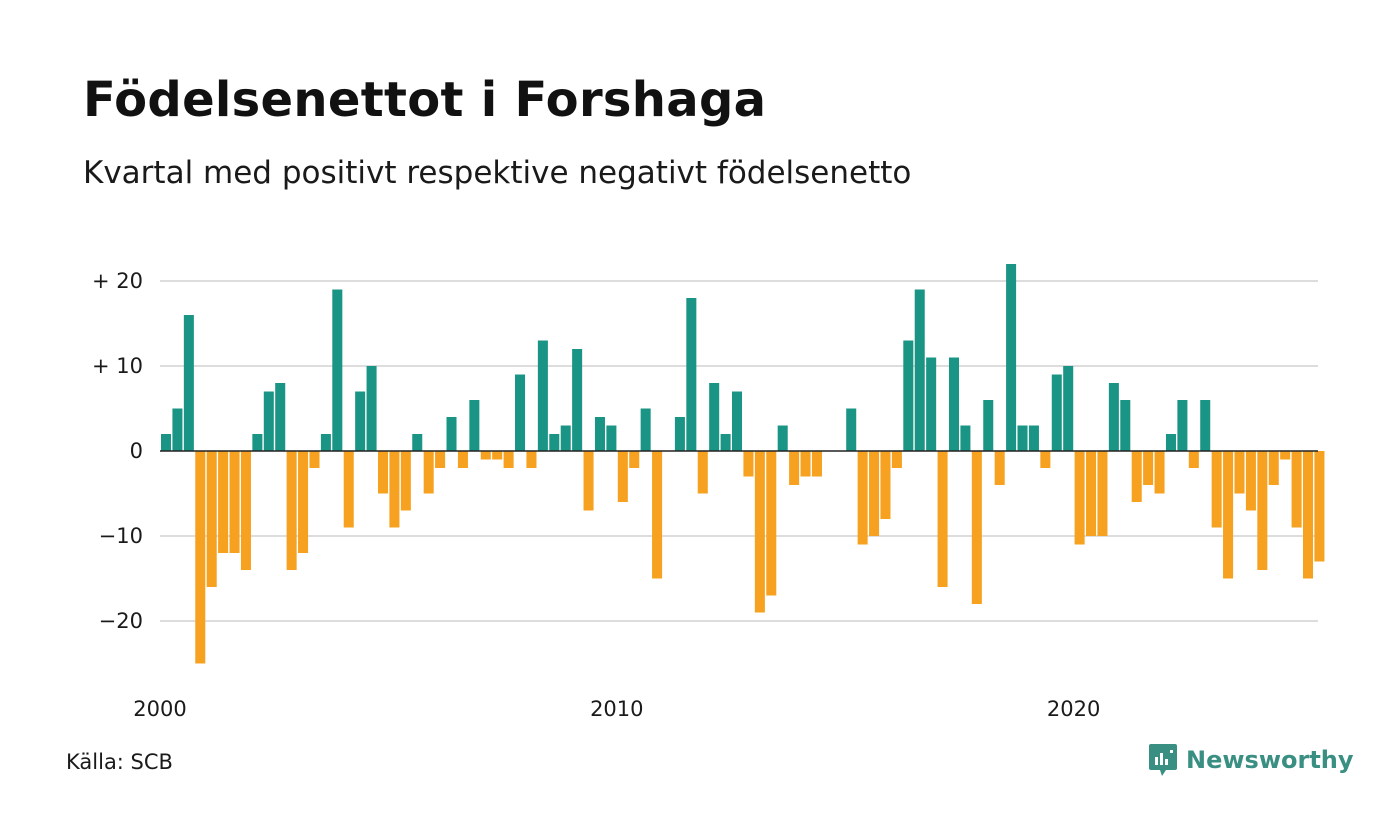 The image size is (1400, 840). Describe the element at coordinates (1073, 709) in the screenshot. I see `x-tick-label: 2020` at that location.